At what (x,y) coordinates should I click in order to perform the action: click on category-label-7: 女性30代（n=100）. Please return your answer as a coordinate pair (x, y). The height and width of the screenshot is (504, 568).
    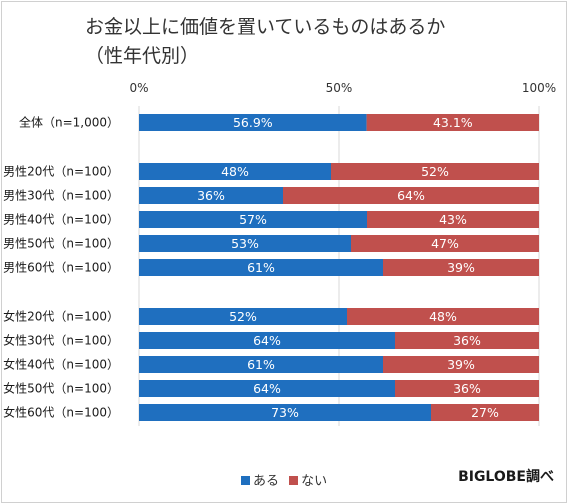
    Looking at the image, I should click on (61, 340).